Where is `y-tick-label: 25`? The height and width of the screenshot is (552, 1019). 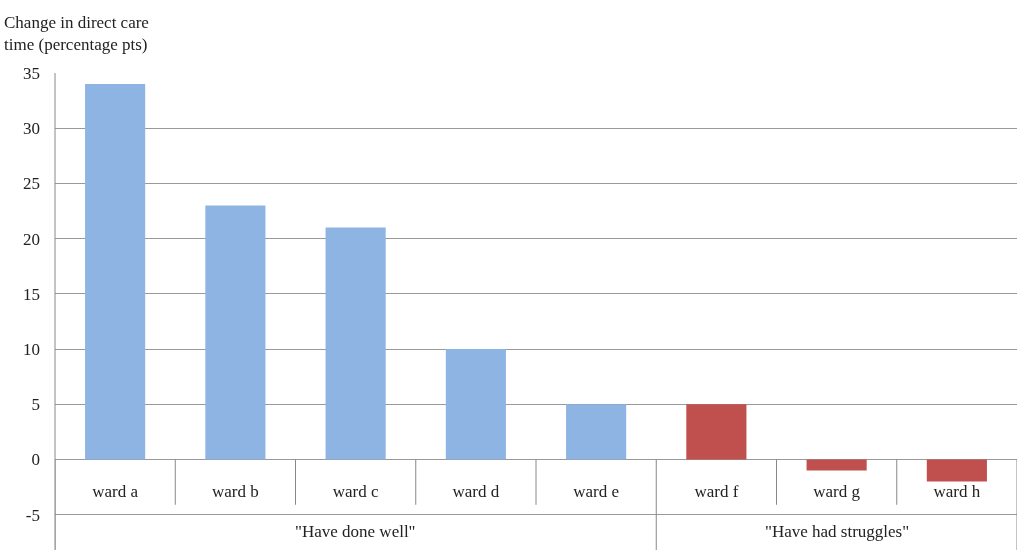 y-tick-label: 25 is located at coordinates (31, 184).